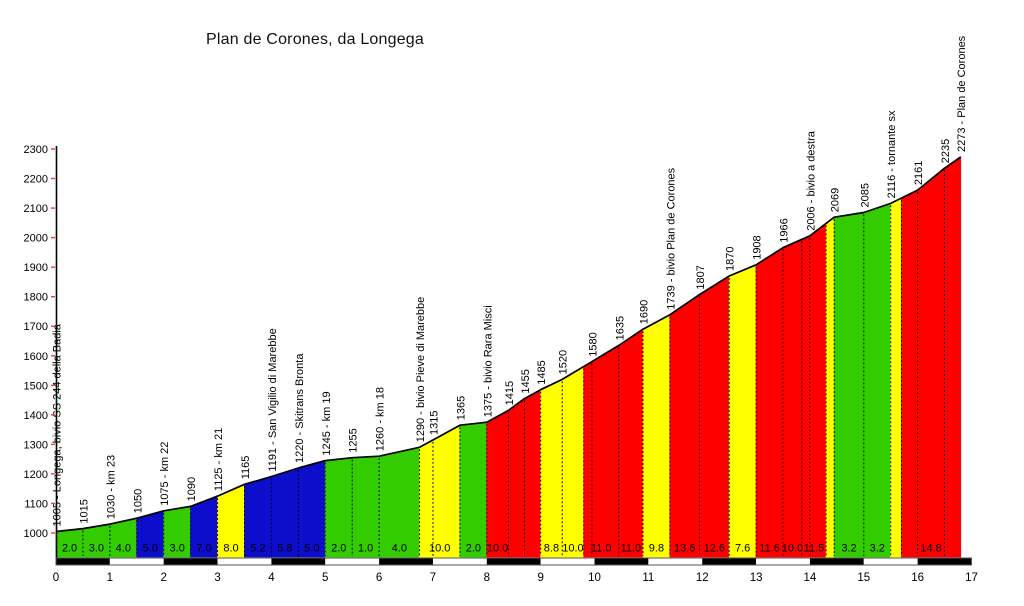  I want to click on y-axis-tick-label: 1300, so click(36, 445).